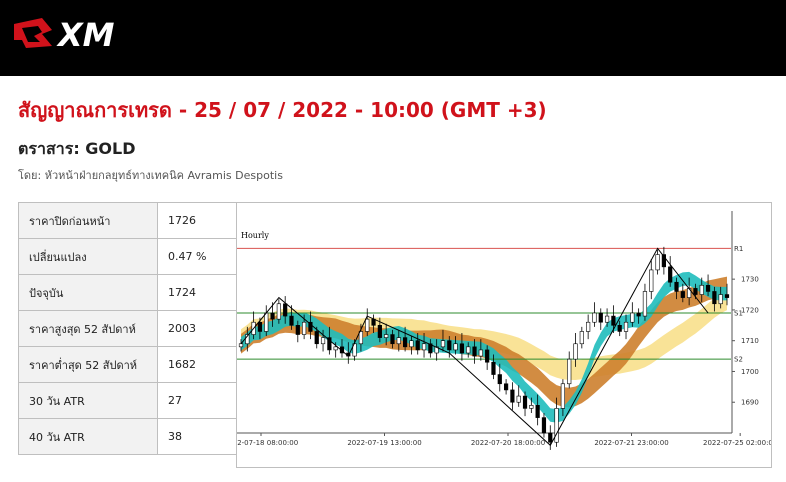 This screenshot has width=786, height=482. What do you see at coordinates (738, 360) in the screenshot?
I see `level-label-s2: S2` at bounding box center [738, 360].